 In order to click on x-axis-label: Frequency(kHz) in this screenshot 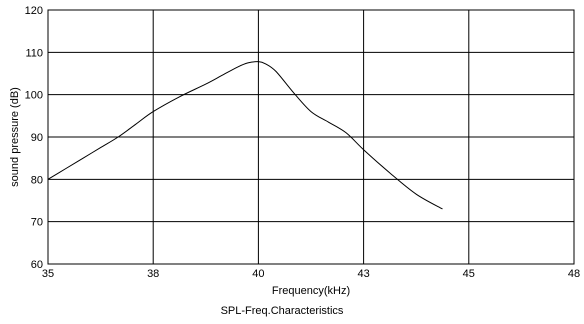, I will do `click(311, 291)`.